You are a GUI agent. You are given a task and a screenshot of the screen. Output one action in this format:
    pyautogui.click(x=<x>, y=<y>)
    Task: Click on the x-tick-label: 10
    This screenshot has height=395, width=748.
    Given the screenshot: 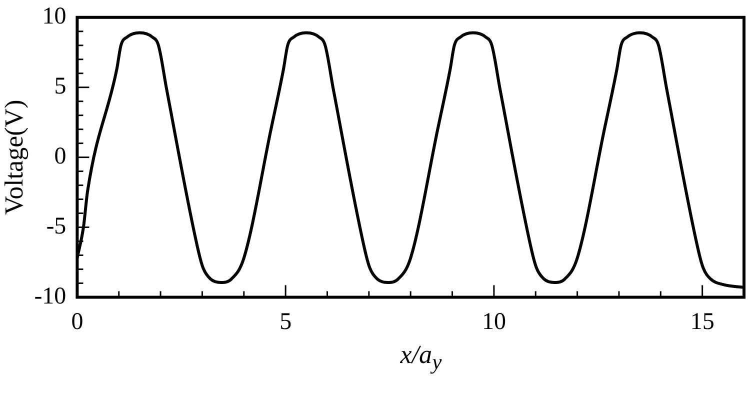 What is the action you would take?
    pyautogui.click(x=494, y=321)
    